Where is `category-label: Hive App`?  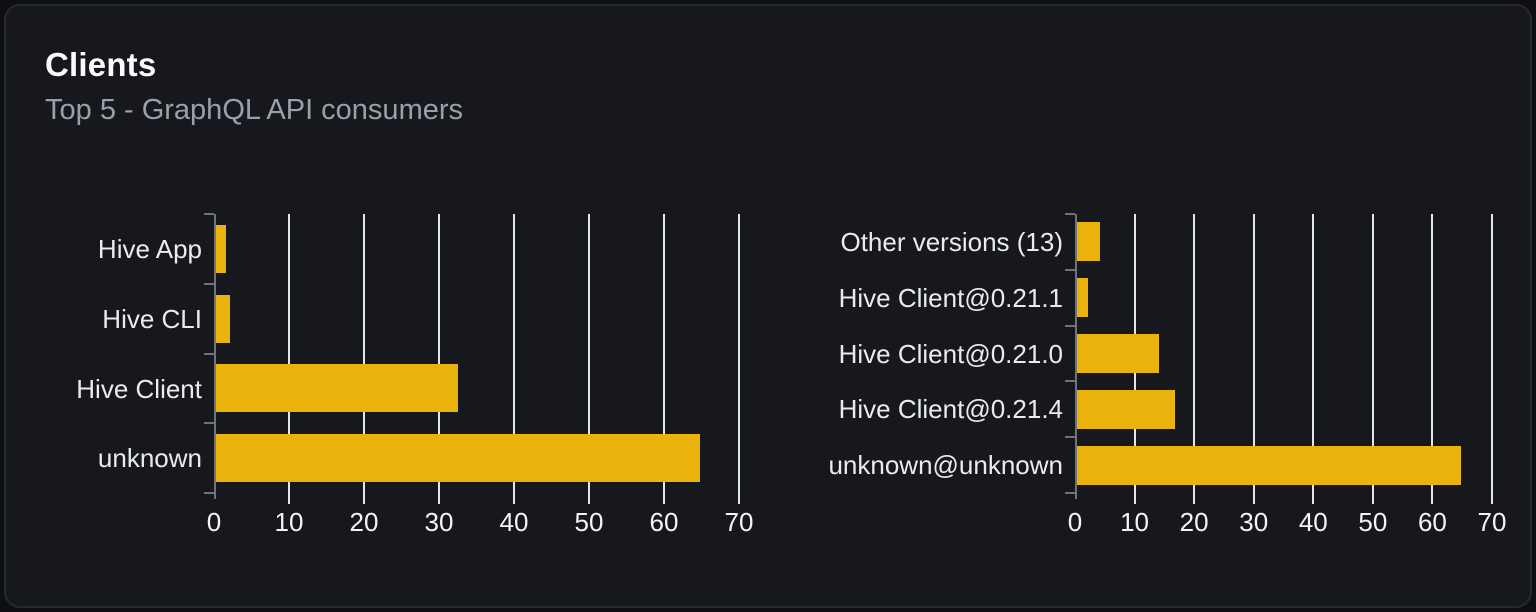 category-label: Hive App is located at coordinates (149, 249).